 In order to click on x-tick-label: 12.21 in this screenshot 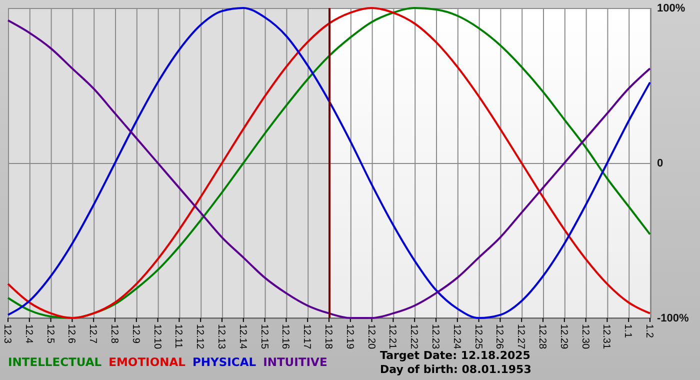, I will do `click(392, 337)`.